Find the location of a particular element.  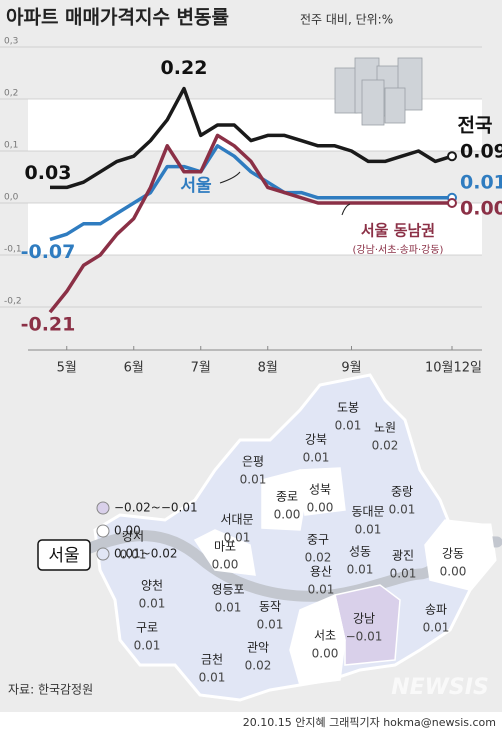

source: 자료: 한국감정원 is located at coordinates (50, 690).